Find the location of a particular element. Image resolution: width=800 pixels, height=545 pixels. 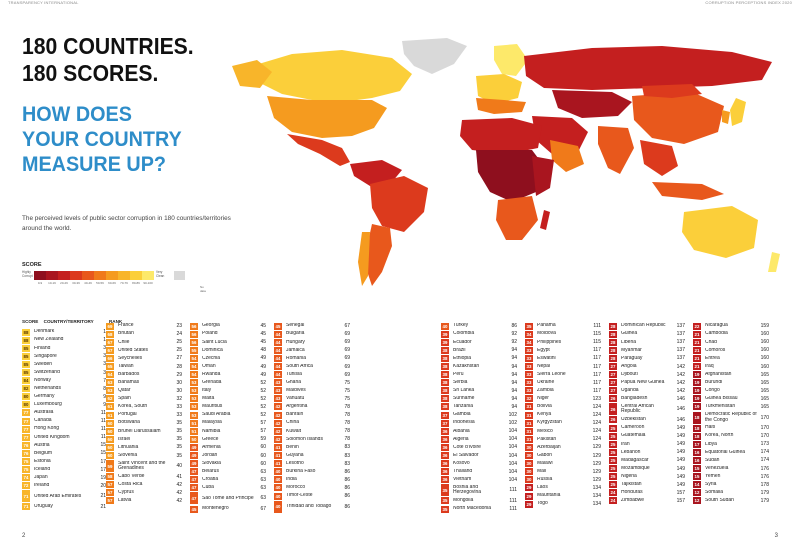

score-badge: 27 is located at coordinates (613, 367).